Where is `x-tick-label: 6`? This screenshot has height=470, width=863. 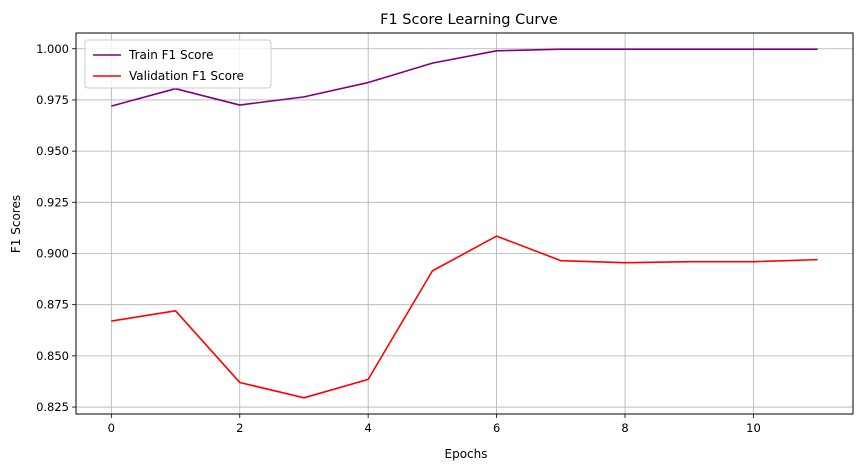 x-tick-label: 6 is located at coordinates (496, 428).